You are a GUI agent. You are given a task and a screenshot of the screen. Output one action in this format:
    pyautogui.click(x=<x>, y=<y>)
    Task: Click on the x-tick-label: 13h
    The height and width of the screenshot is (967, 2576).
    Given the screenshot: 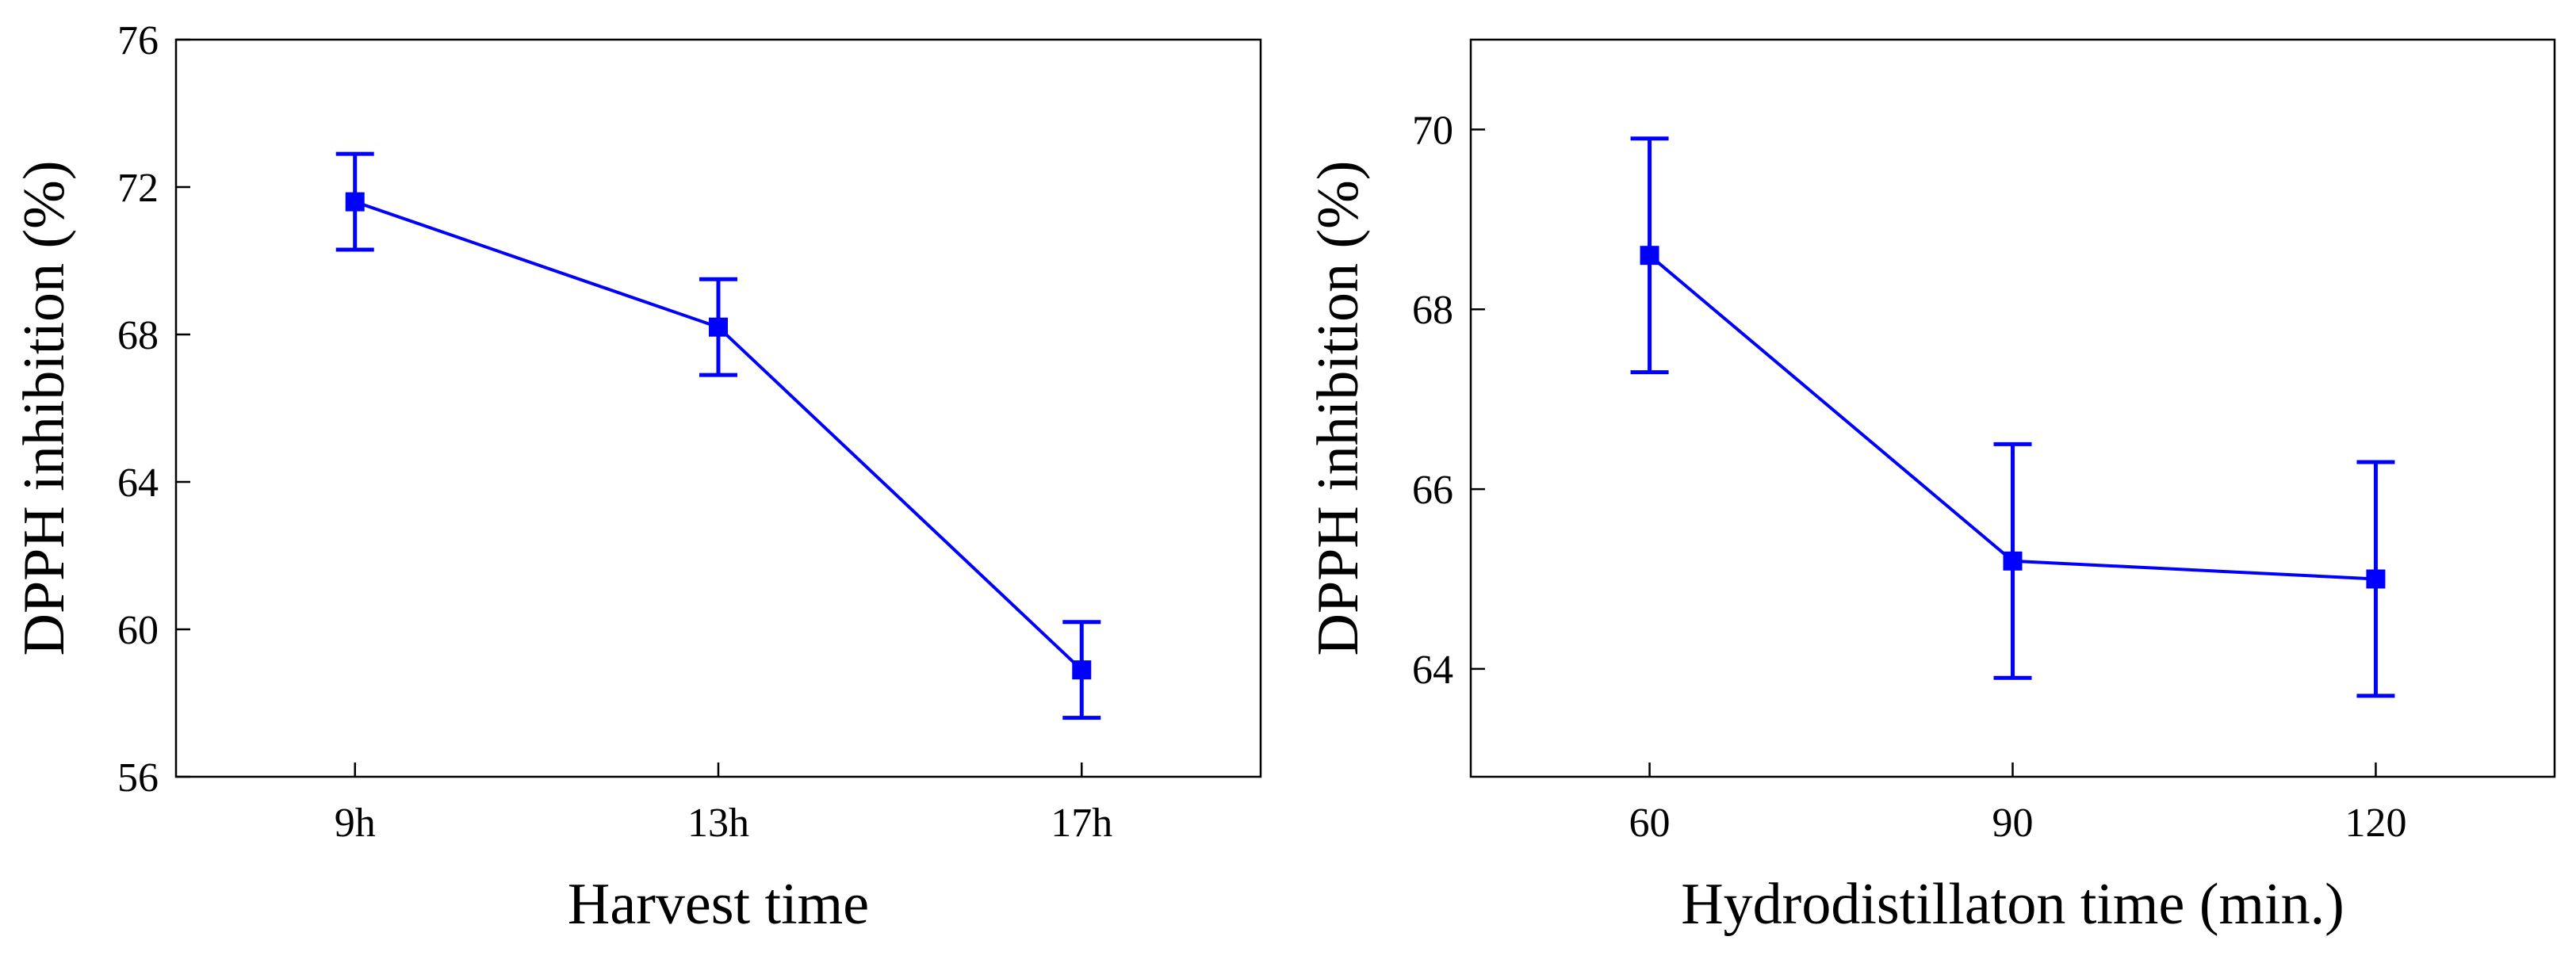 What is the action you would take?
    pyautogui.click(x=718, y=823)
    